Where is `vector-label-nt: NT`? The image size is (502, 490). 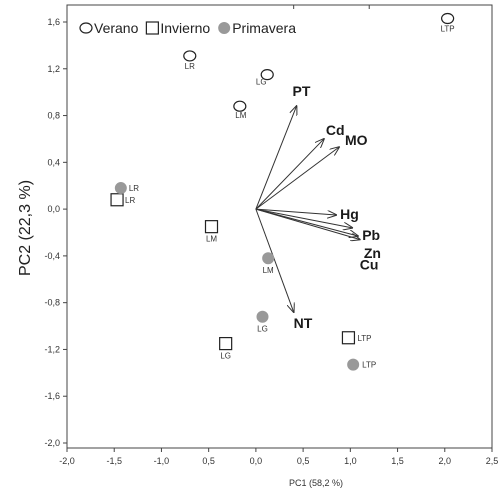 vector-label-nt: NT is located at coordinates (303, 323).